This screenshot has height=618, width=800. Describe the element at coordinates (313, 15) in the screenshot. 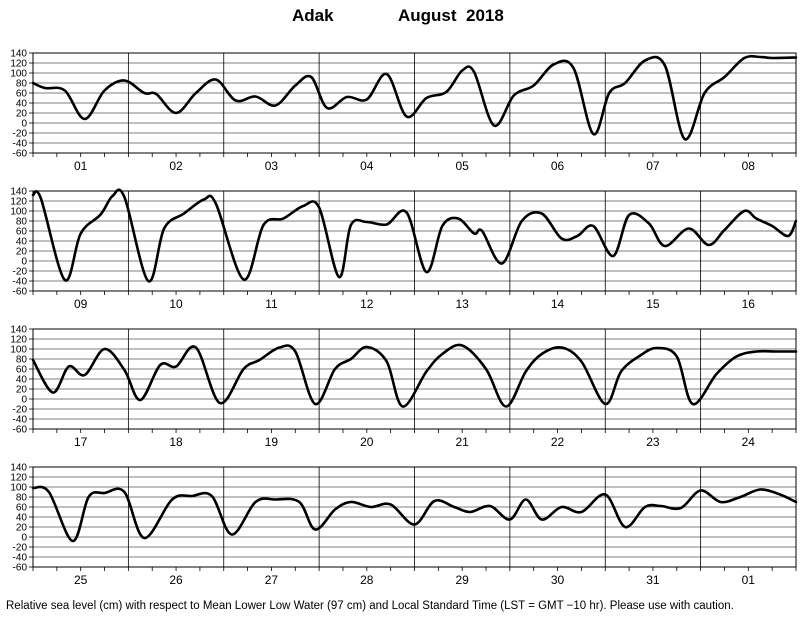

I see `station-name: Adak` at that location.